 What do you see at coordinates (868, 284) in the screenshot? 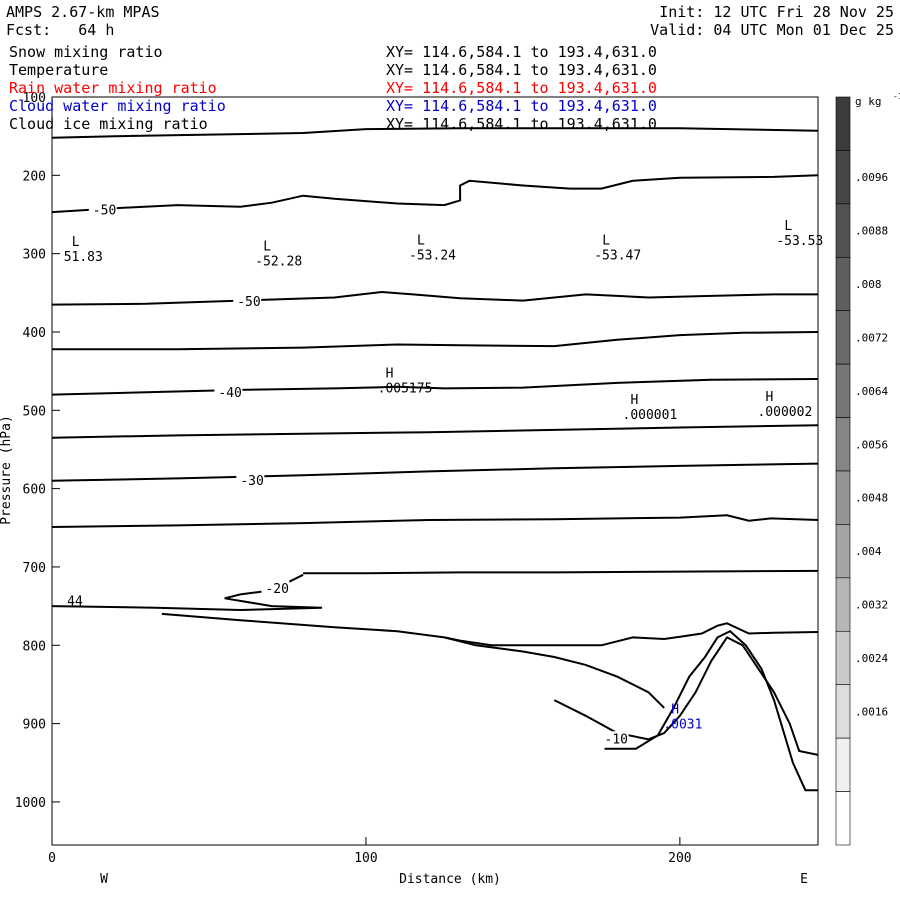
I see `colorbar-level: .008` at bounding box center [868, 284].